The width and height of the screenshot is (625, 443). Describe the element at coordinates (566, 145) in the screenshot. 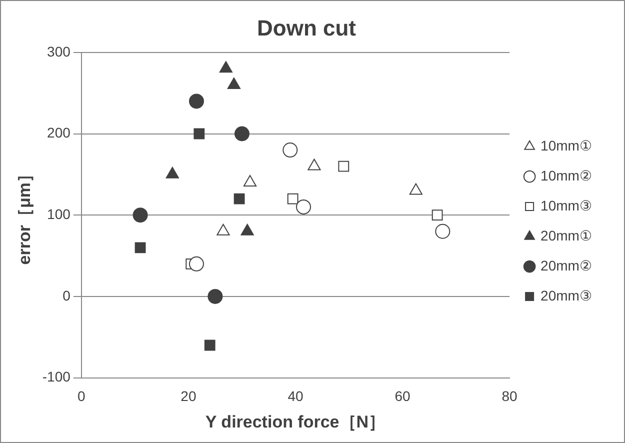

I see `legend-label: 10mm①` at that location.